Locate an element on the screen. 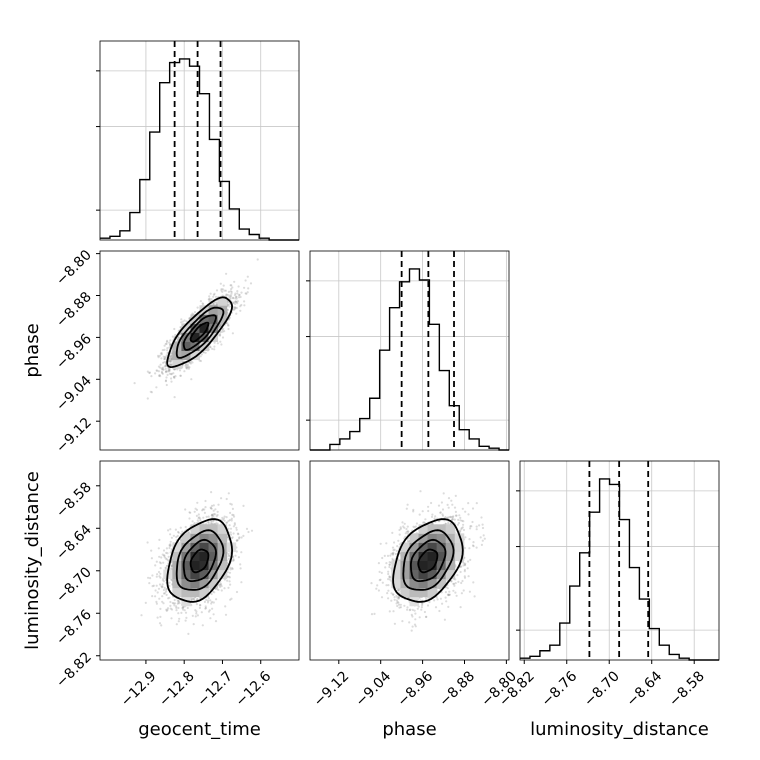  x-tick-label: −8.76 is located at coordinates (560, 689).